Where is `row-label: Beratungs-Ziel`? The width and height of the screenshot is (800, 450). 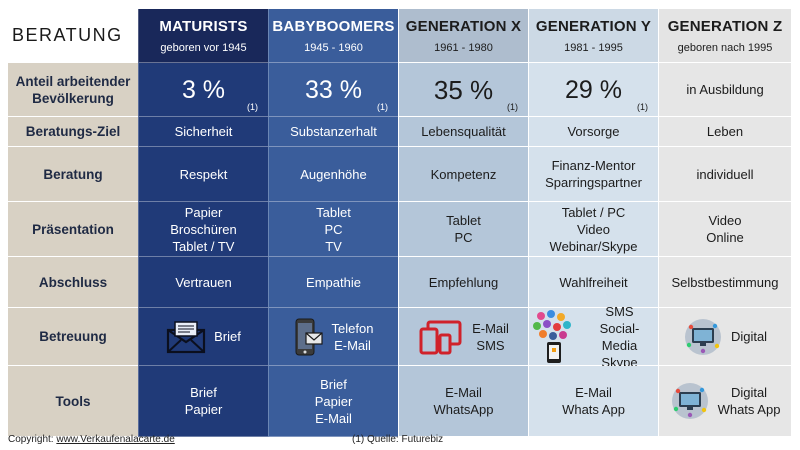
row-label: Beratungs-Ziel is located at coordinates (73, 131).